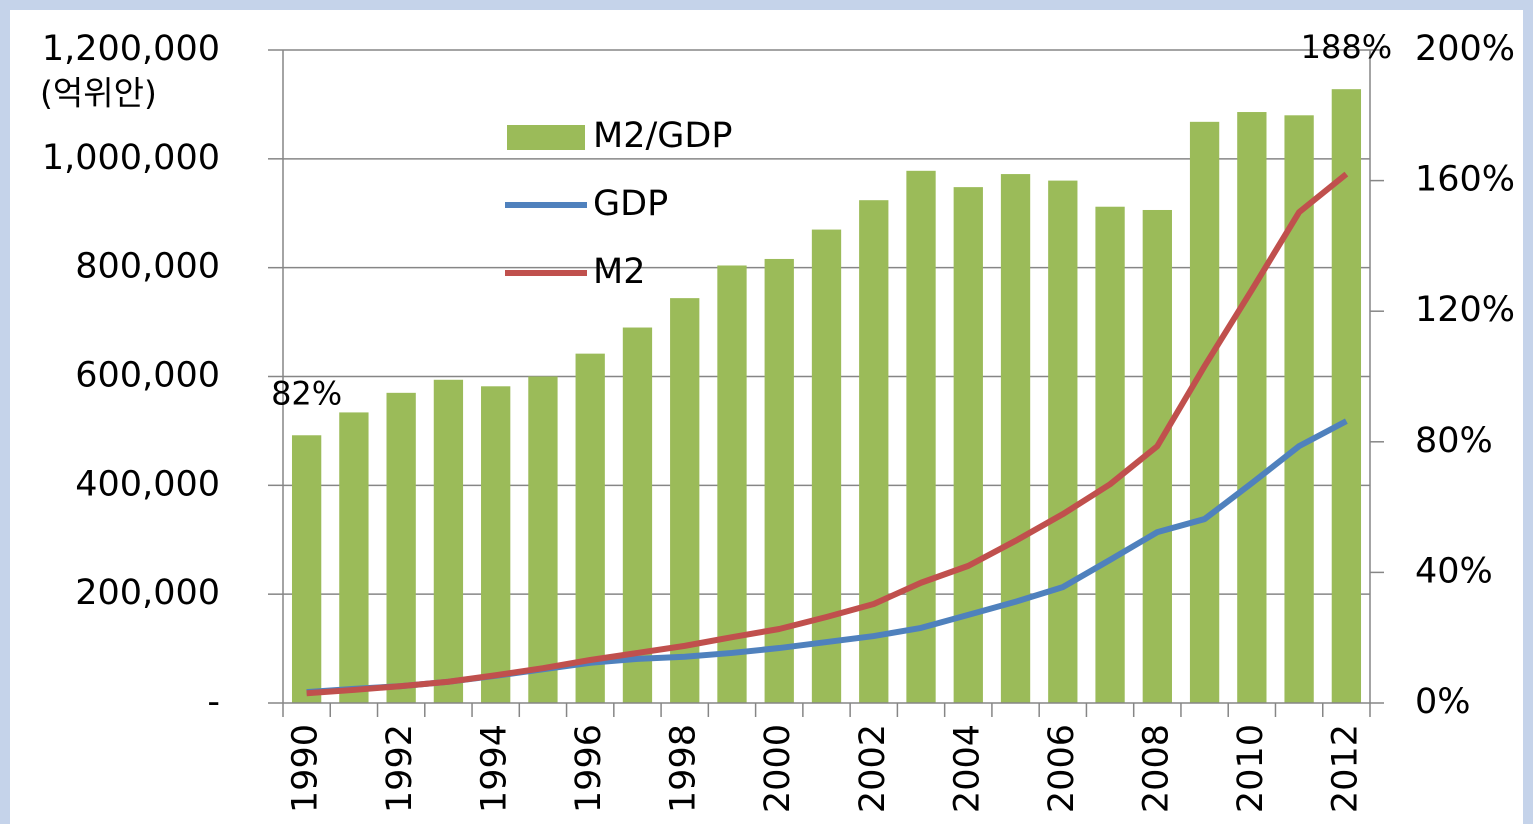 The image size is (1533, 824). Describe the element at coordinates (589, 768) in the screenshot. I see `x-tick-label: 1996` at that location.